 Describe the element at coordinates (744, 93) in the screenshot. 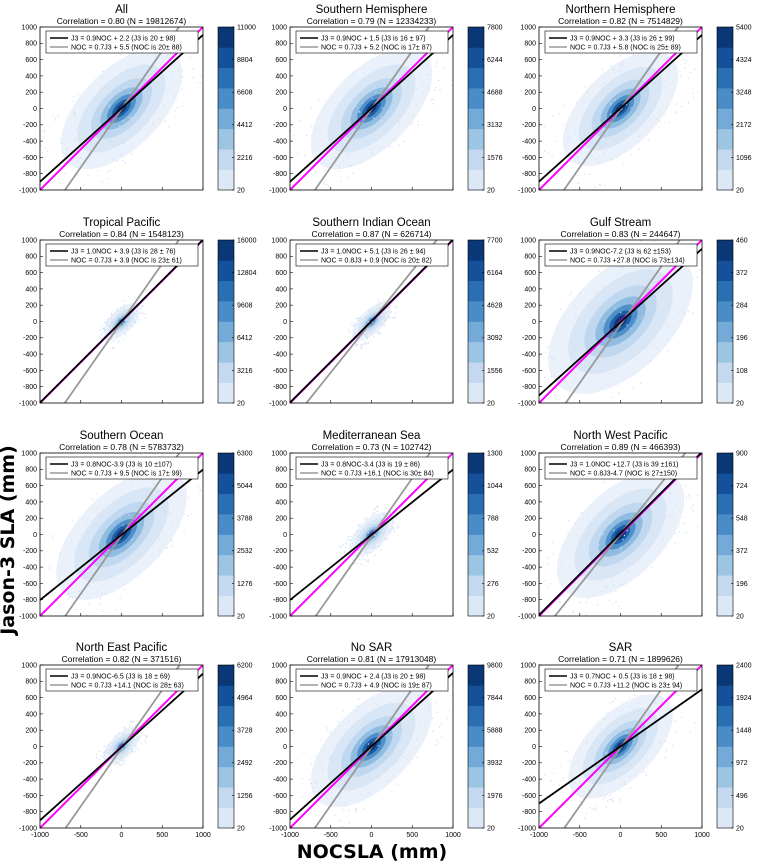

I see `colorbar-tick-label: 3248` at that location.